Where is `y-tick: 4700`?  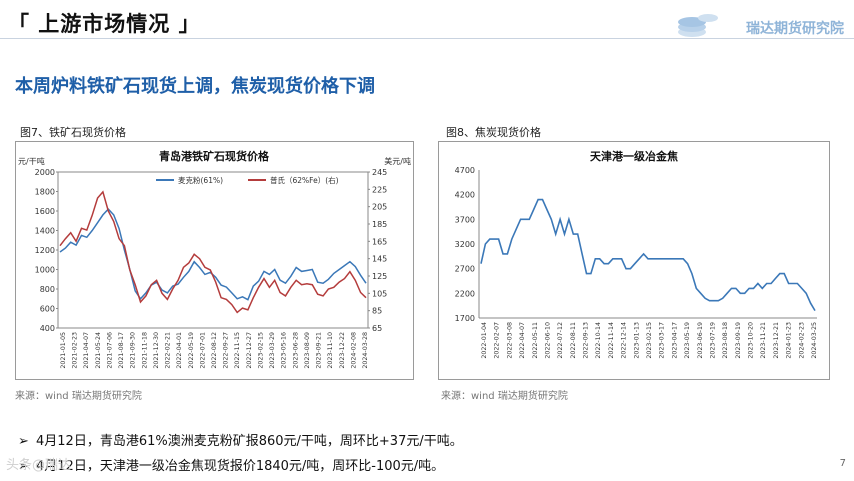
y-tick: 4700 is located at coordinates (465, 170).